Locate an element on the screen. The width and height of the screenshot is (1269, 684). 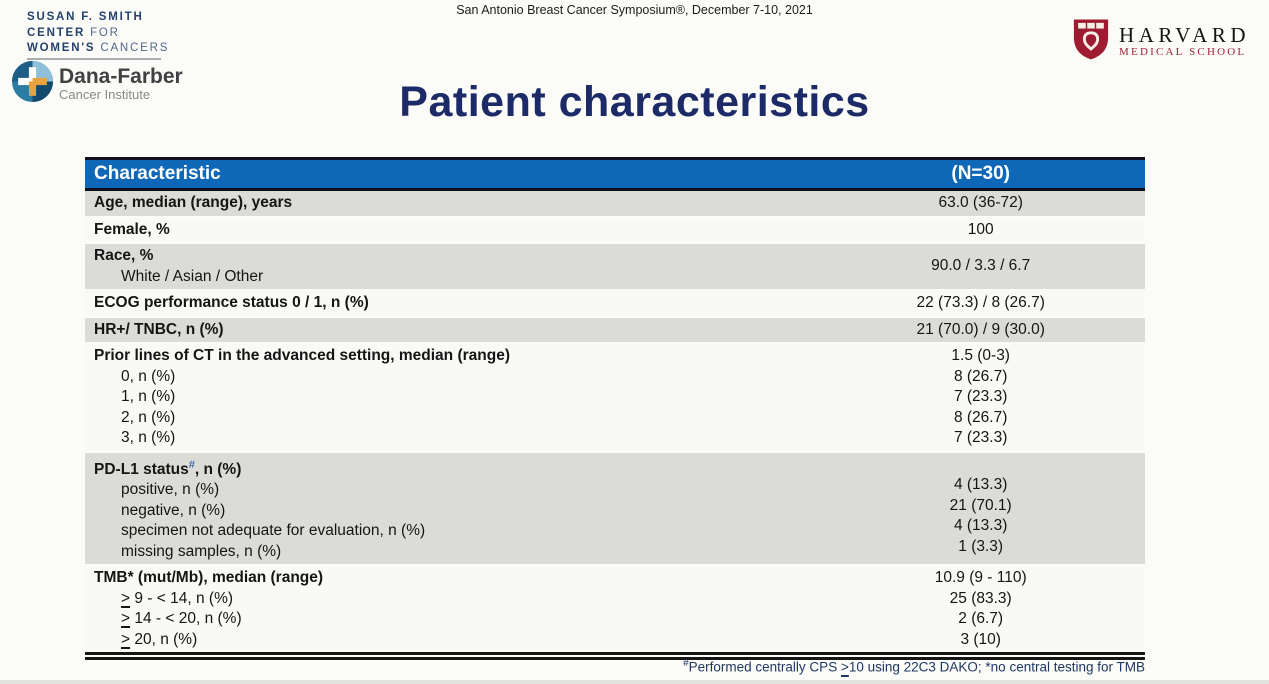
row-label-cell: ECOG performance status 0 / 1, n (%) is located at coordinates (450, 303).